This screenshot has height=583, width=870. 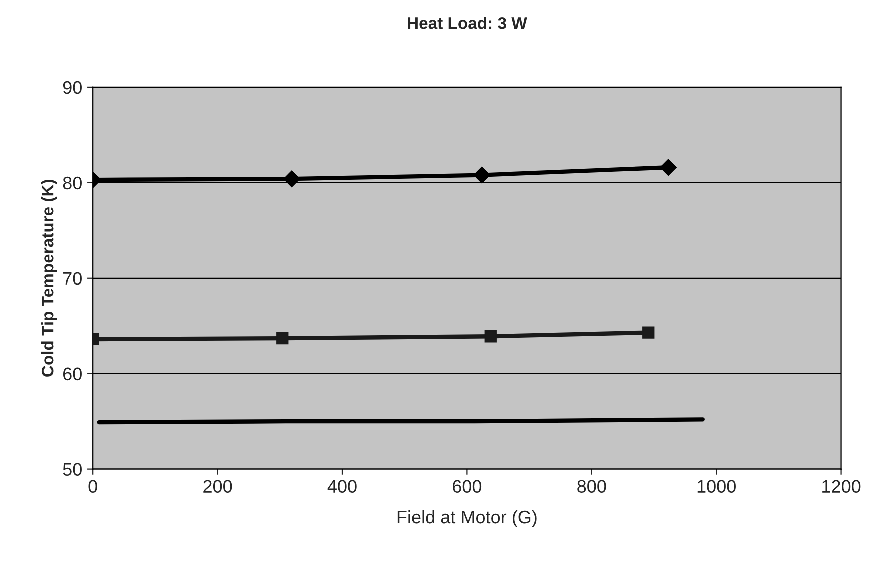 What do you see at coordinates (72, 87) in the screenshot?
I see `y-tick-label: 90` at bounding box center [72, 87].